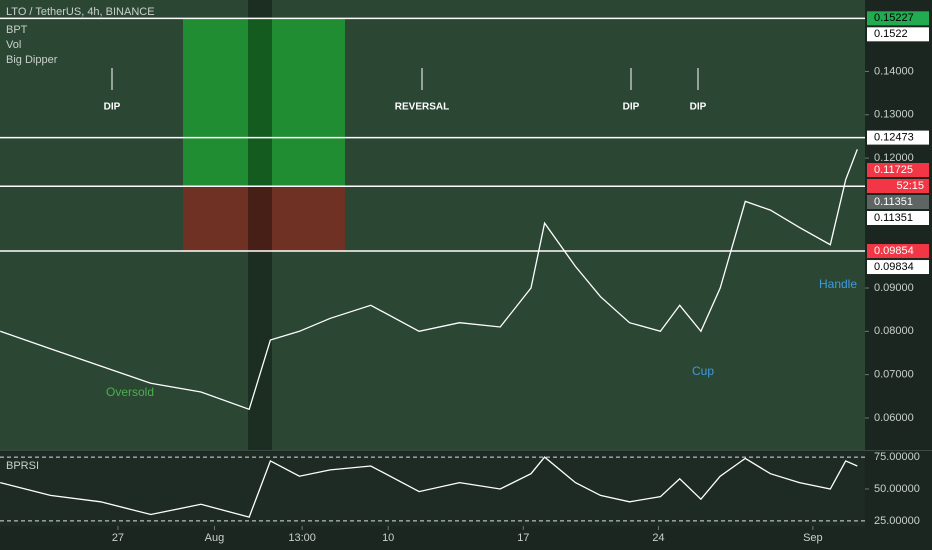  What do you see at coordinates (118, 538) in the screenshot?
I see `x-tick-label: 27` at bounding box center [118, 538].